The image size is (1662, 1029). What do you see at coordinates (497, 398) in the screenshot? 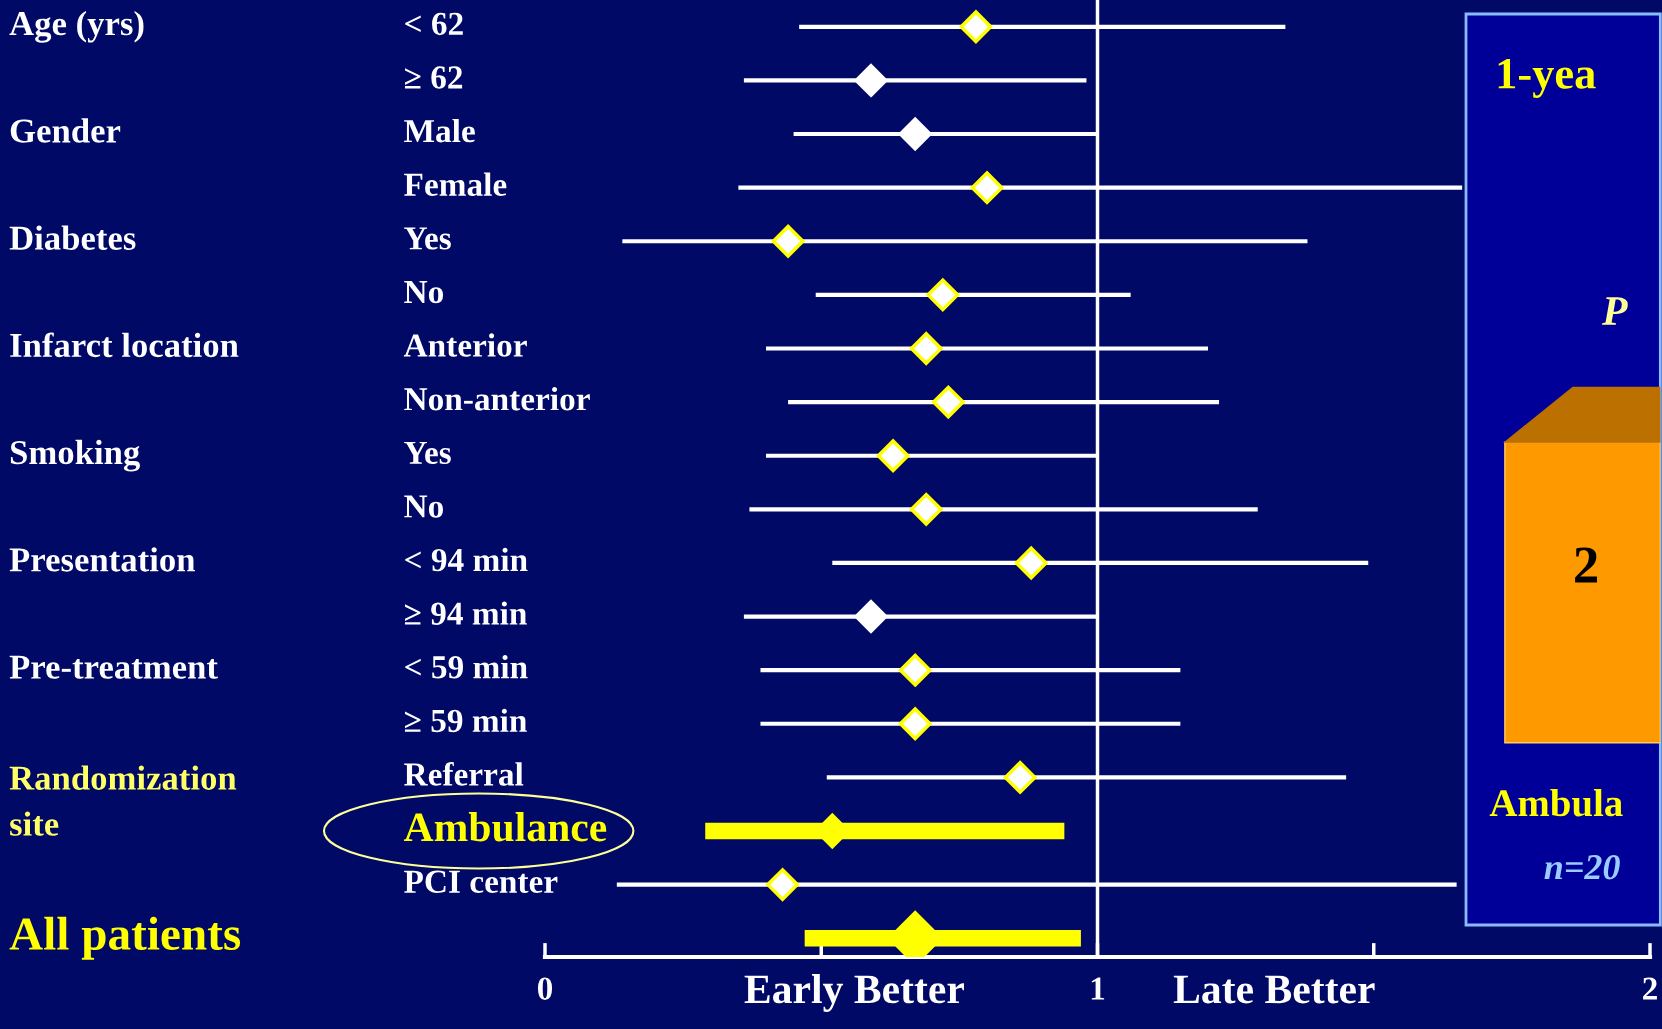
I see `y-tick-label: Non-anterior` at bounding box center [497, 398].